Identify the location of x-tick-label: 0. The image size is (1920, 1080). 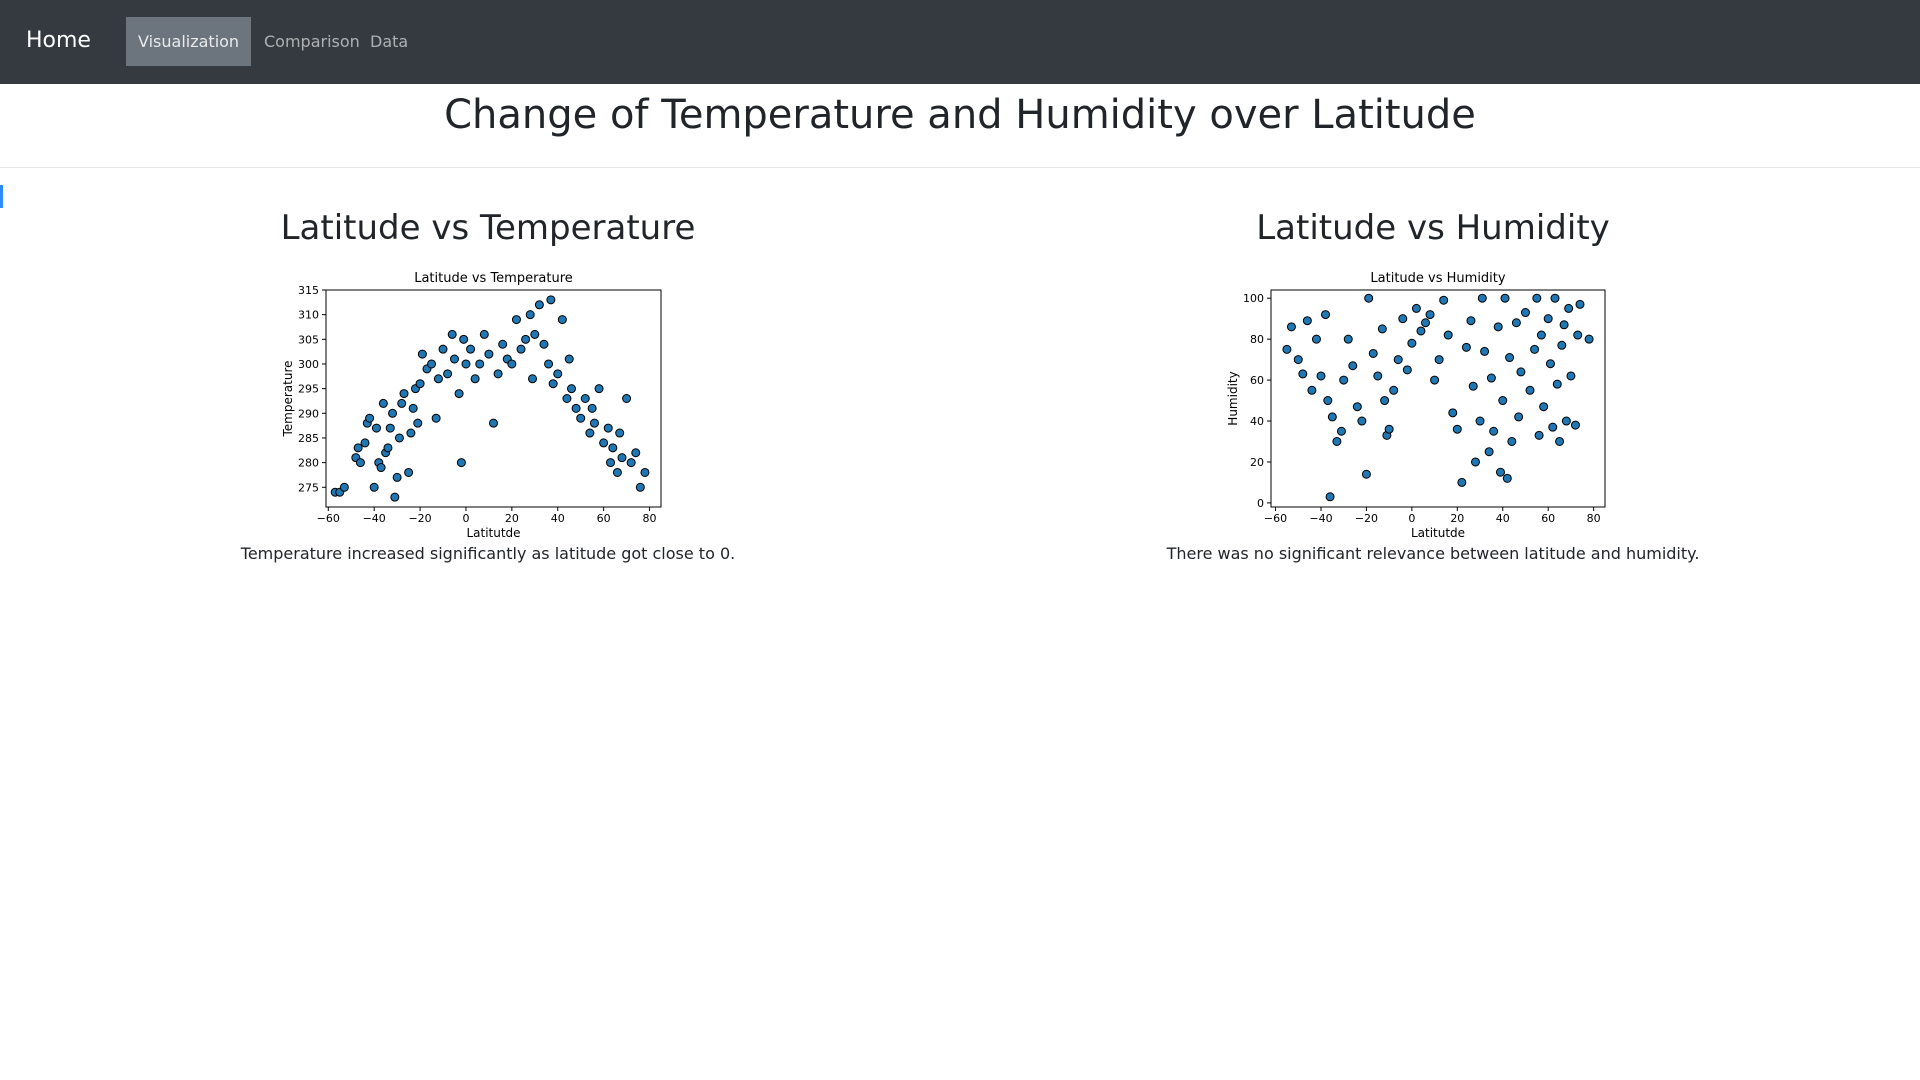
(1411, 518).